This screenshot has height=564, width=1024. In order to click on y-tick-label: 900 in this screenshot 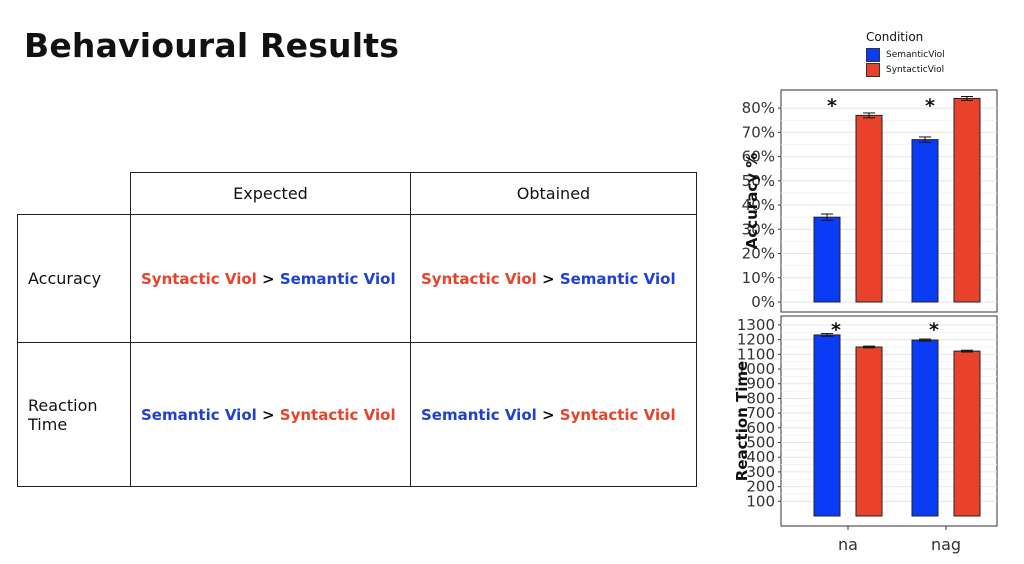, I will do `click(760, 384)`.